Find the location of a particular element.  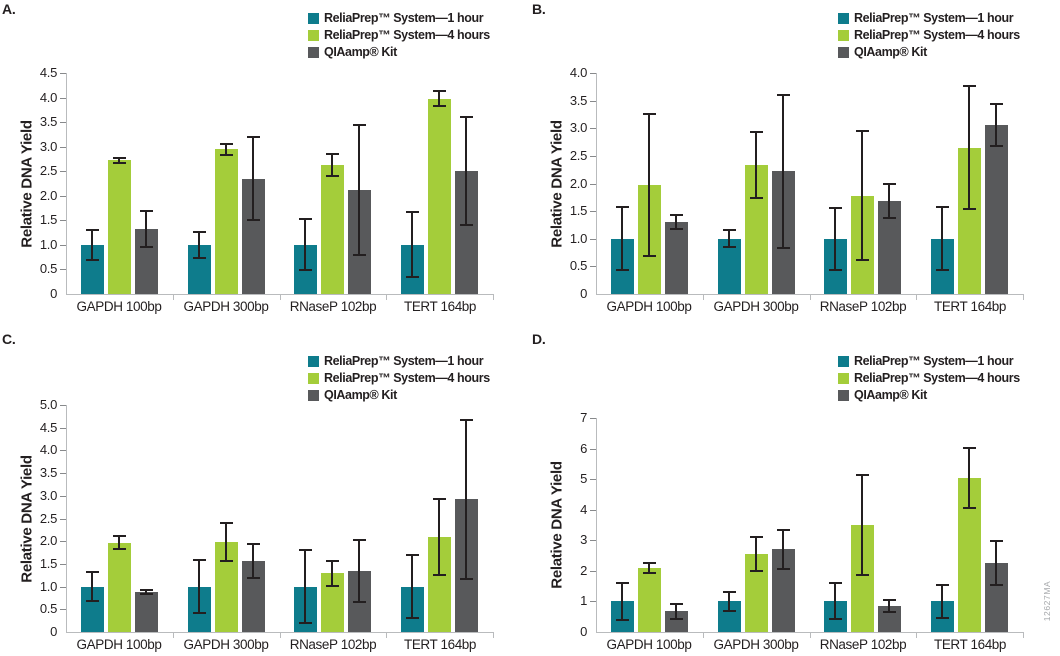

panel-letter: D. is located at coordinates (539, 339).